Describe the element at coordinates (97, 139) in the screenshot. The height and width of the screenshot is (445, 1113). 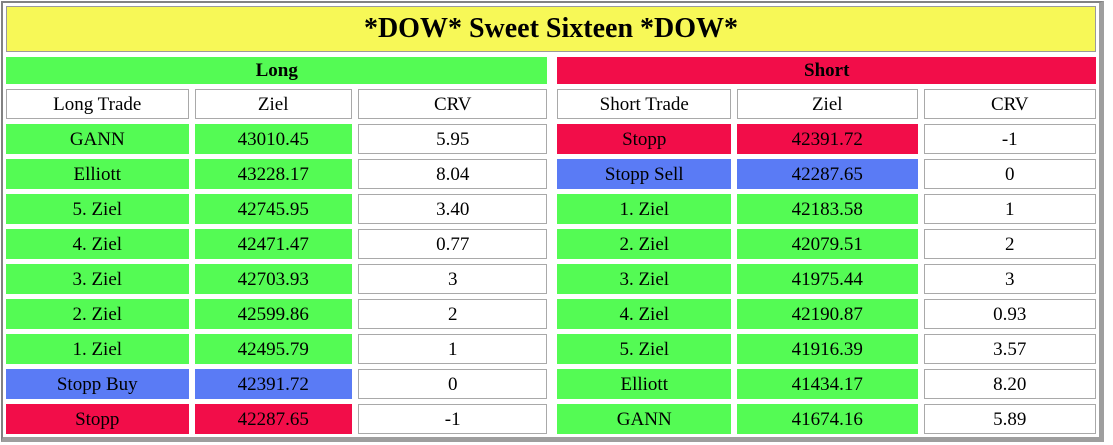
I see `long-trade-cell: GANN` at that location.